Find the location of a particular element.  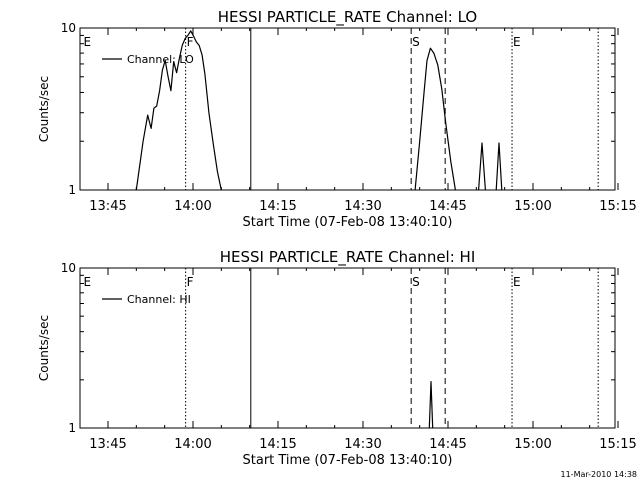

chart1-x-tick-label: 14:00 is located at coordinates (192, 206).